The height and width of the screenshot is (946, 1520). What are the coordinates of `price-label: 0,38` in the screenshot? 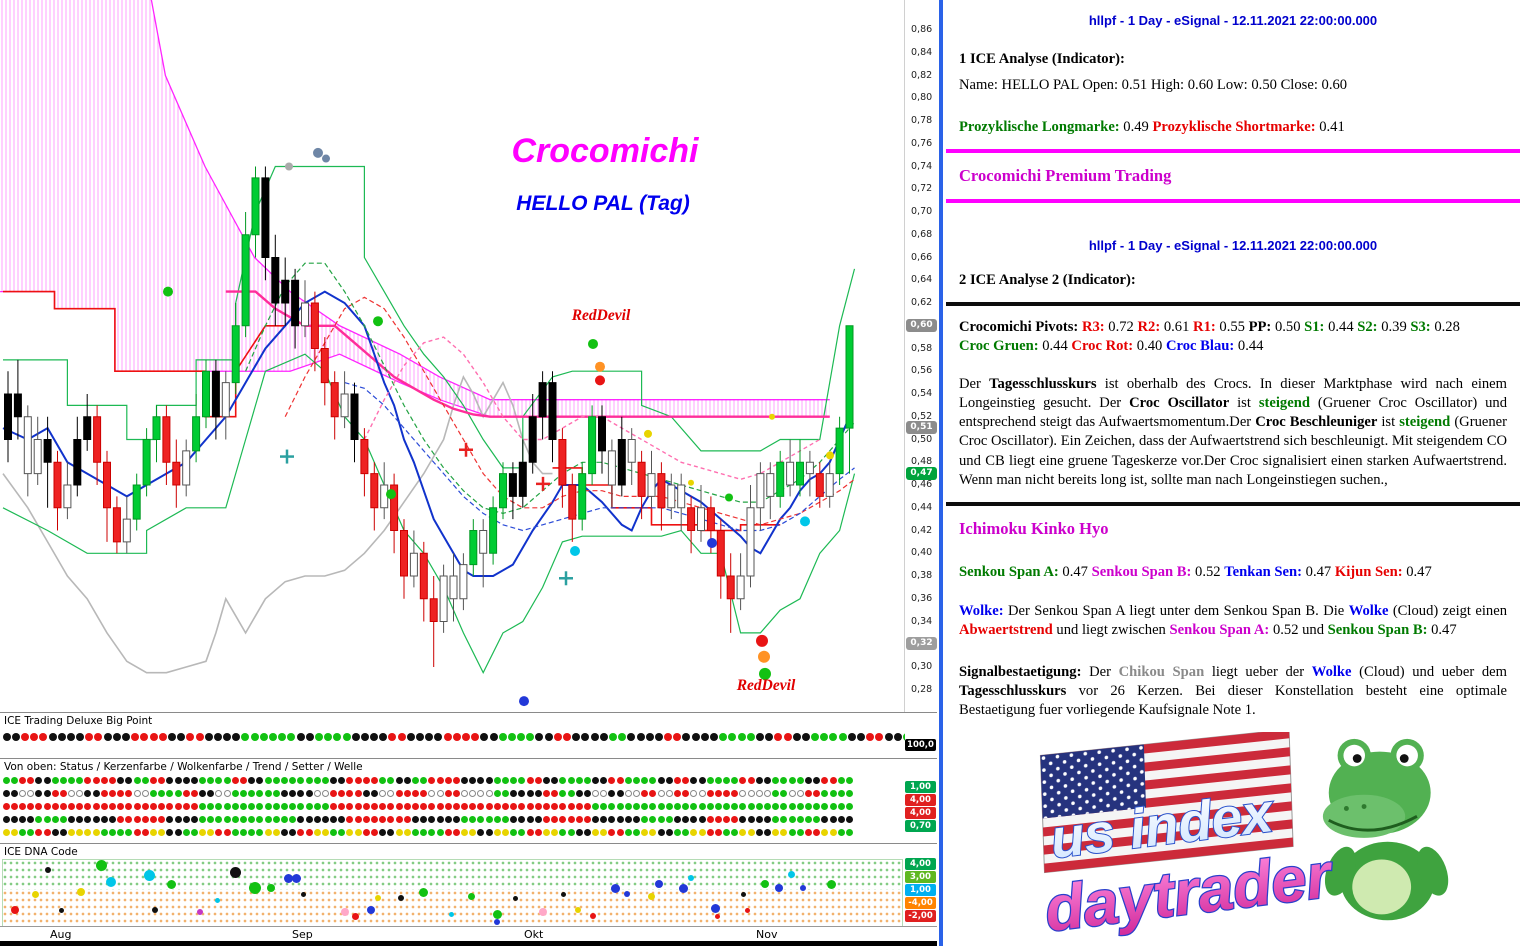 It's located at (922, 575).